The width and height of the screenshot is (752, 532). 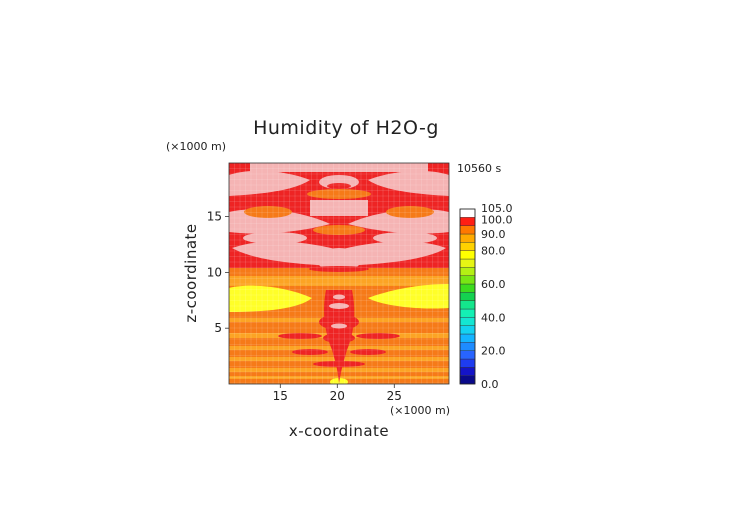 I want to click on x-unit-label: (×1000 m), so click(x=420, y=410).